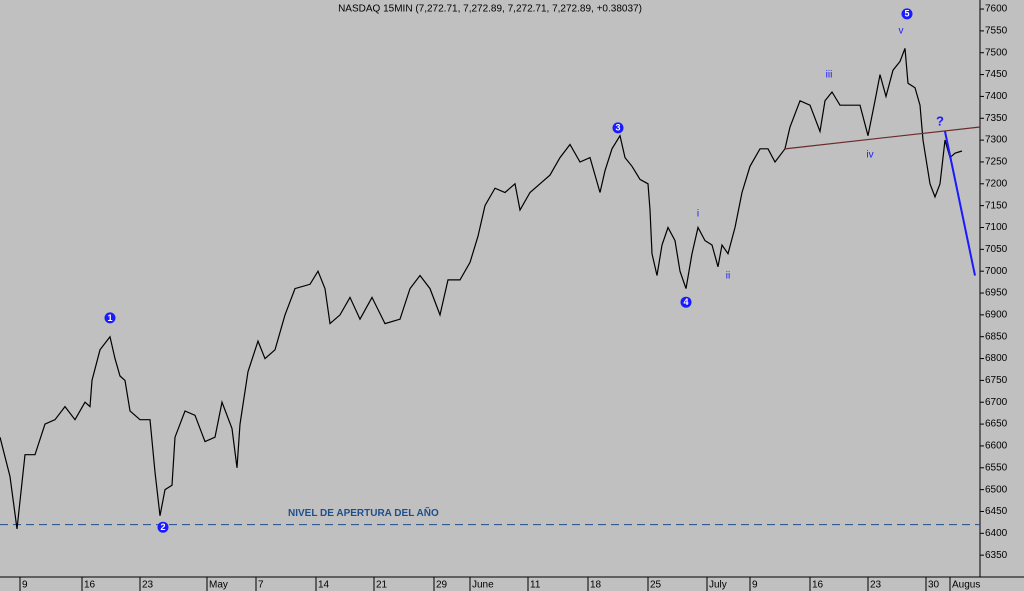 This screenshot has height=591, width=1024. I want to click on x-tick-label: Augus, so click(966, 585).